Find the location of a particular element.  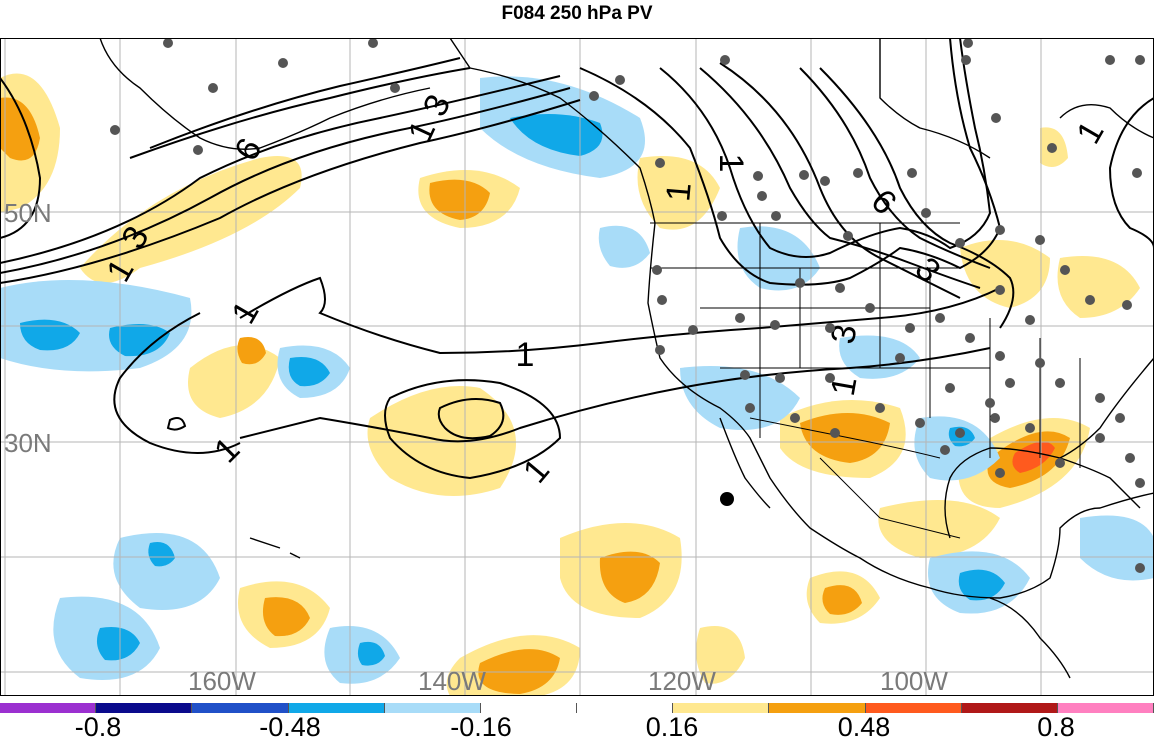

lon-label-140w: 140W is located at coordinates (452, 681).